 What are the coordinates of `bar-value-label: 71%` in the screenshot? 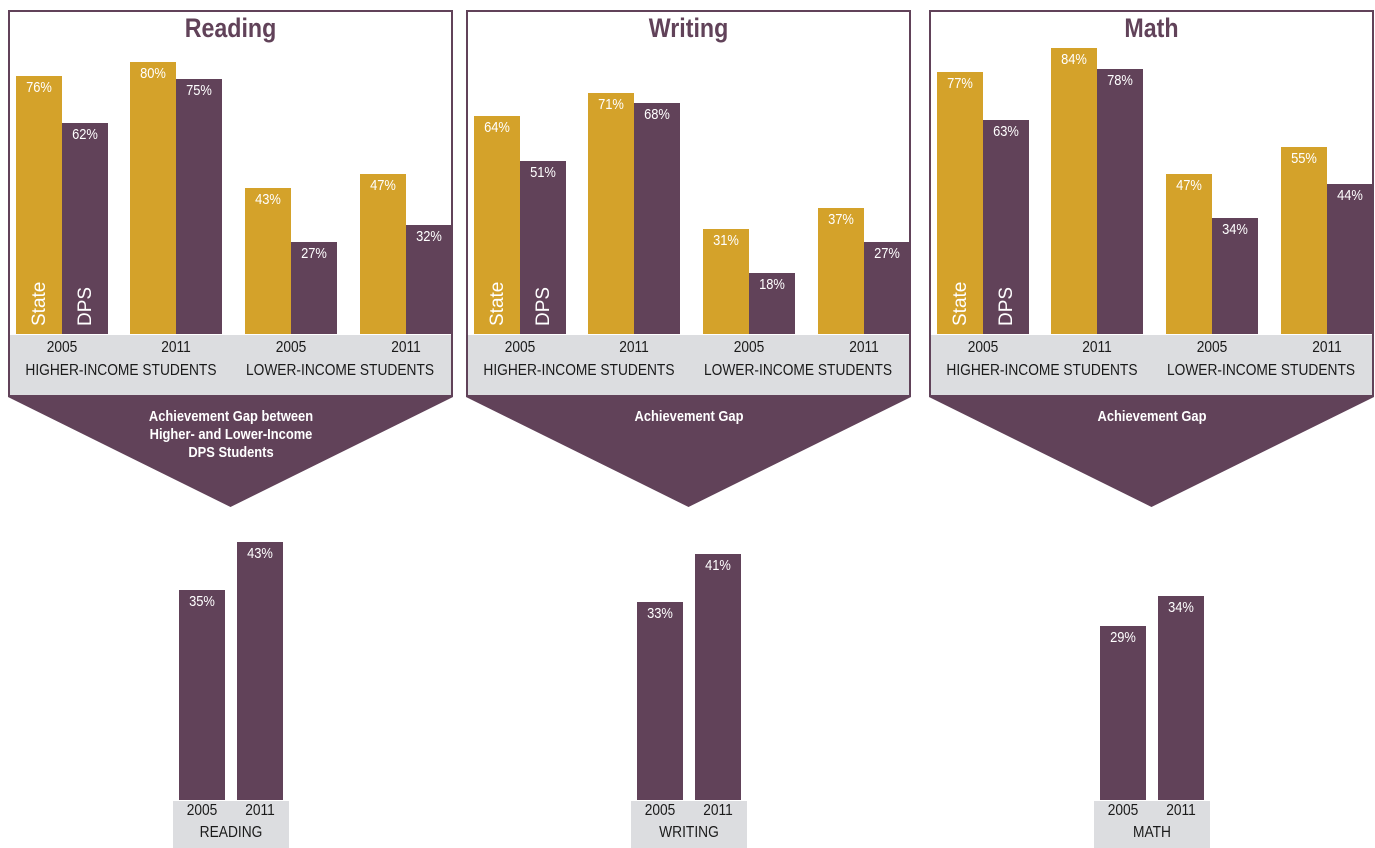 It's located at (611, 104).